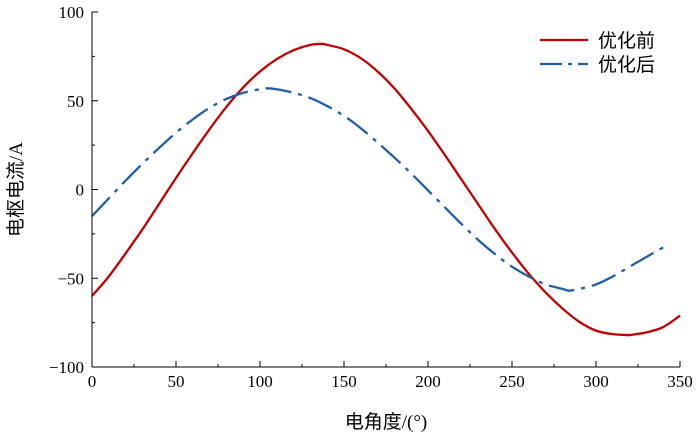 The image size is (700, 437). I want to click on y-tick-label: −50, so click(70, 278).